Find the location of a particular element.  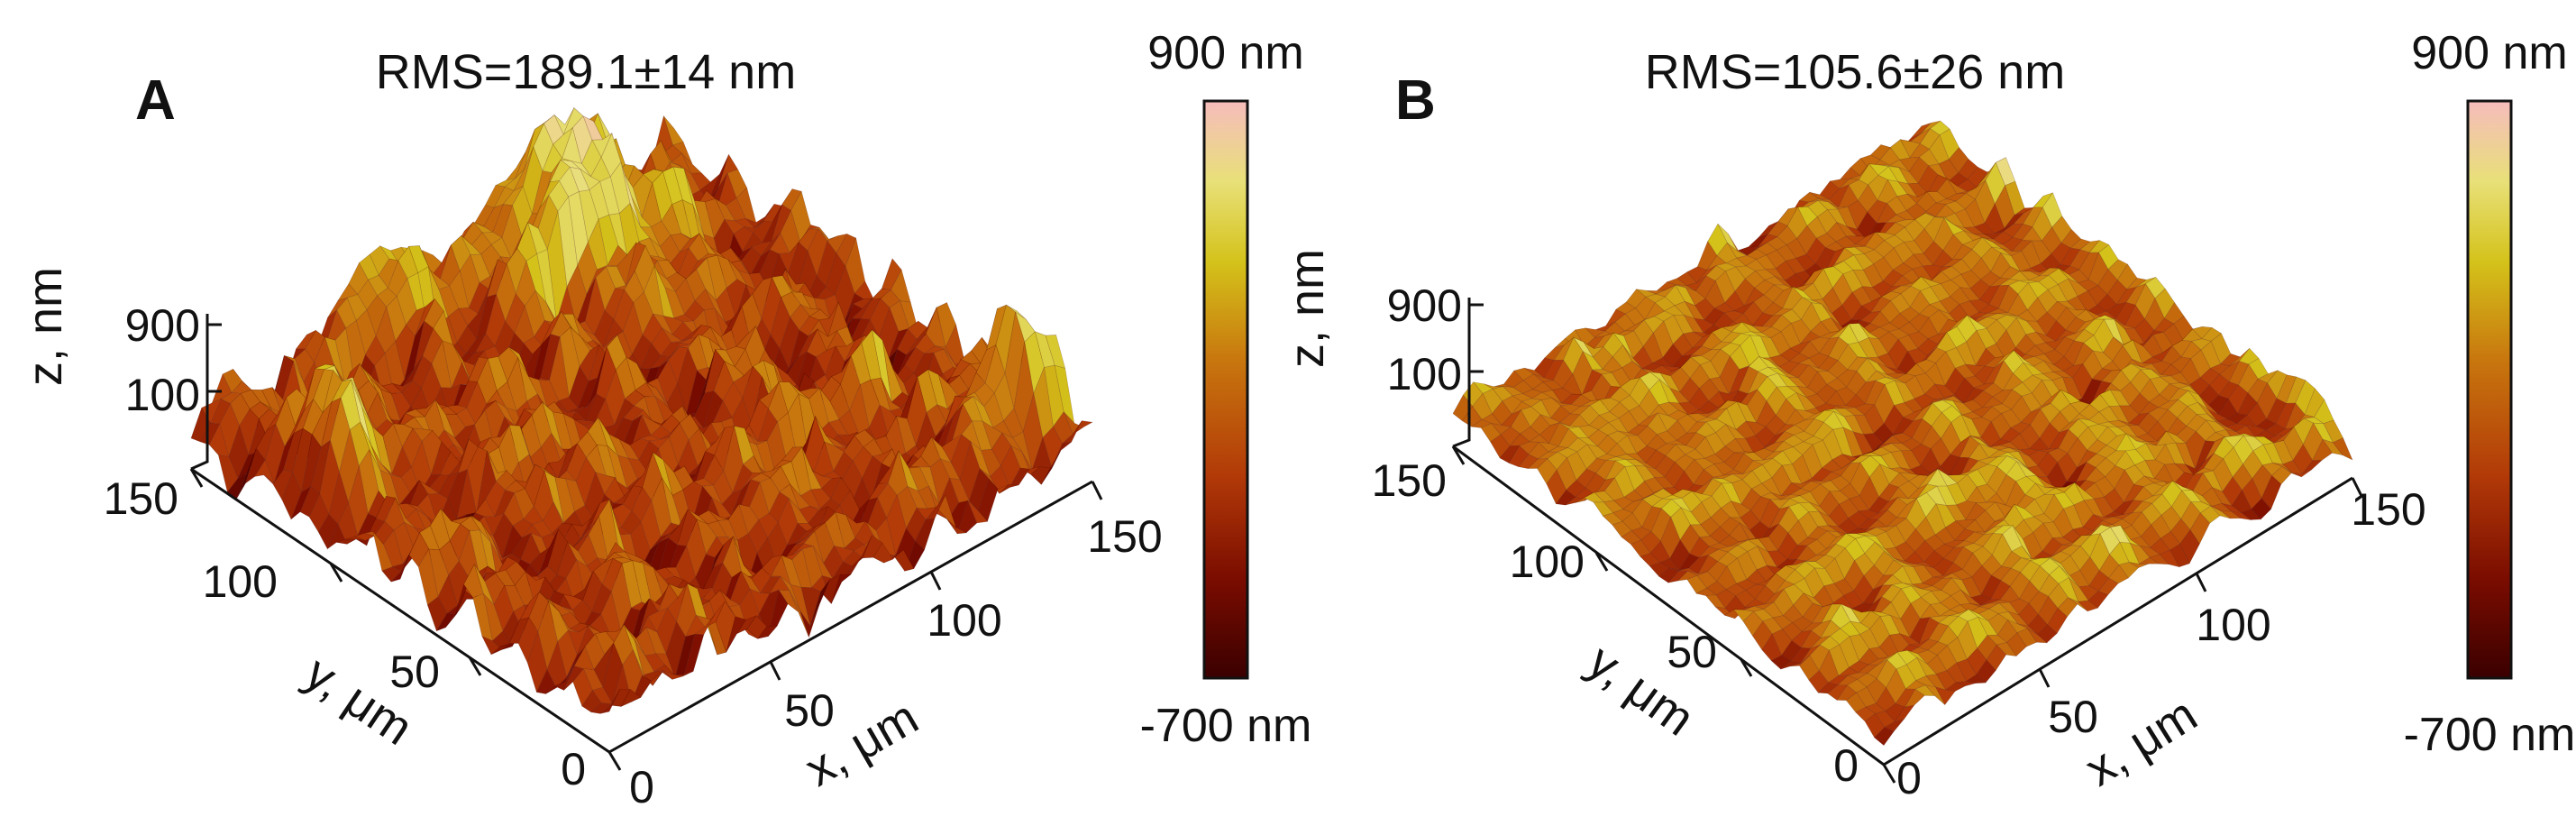

panel-a-colorbar-max-label: 900 nm is located at coordinates (1225, 53).